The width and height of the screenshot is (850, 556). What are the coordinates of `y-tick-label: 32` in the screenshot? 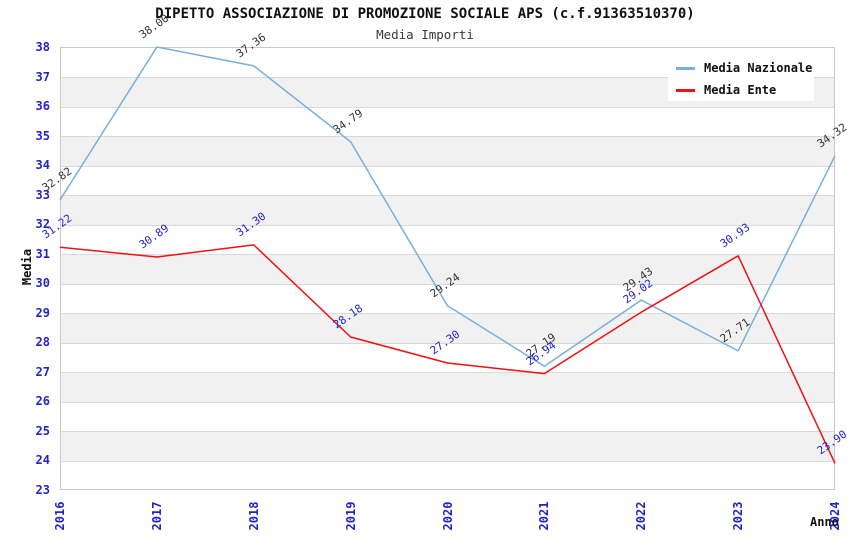 It's located at (42, 224).